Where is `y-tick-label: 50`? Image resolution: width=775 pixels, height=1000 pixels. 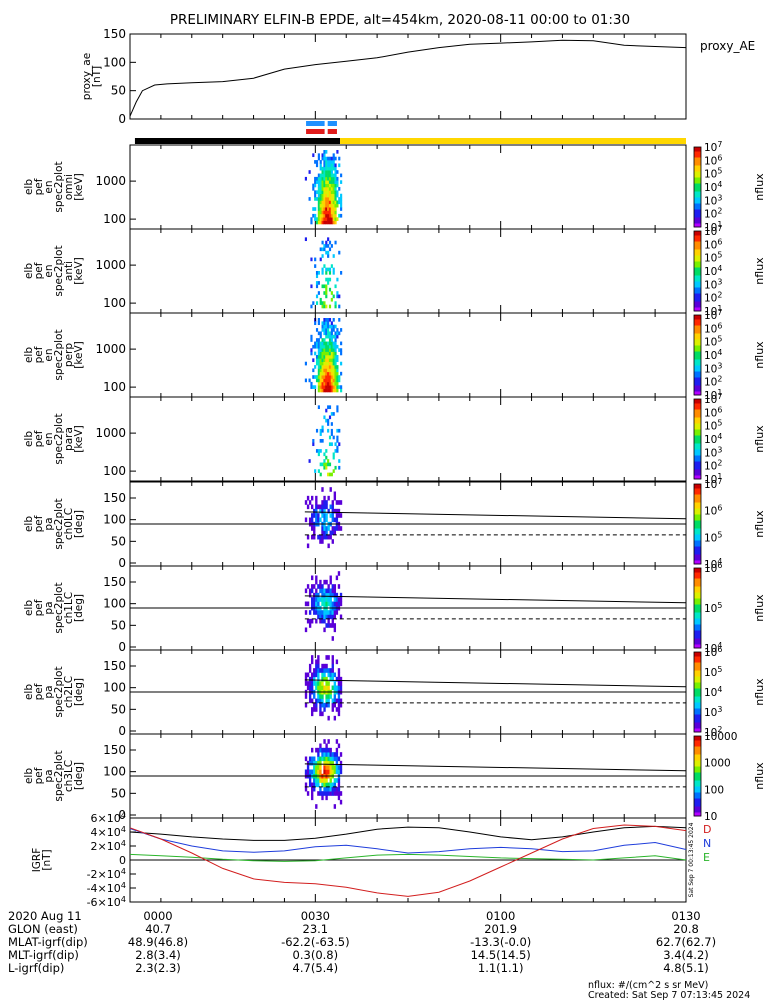
y-tick-label: 50 is located at coordinates (118, 541).